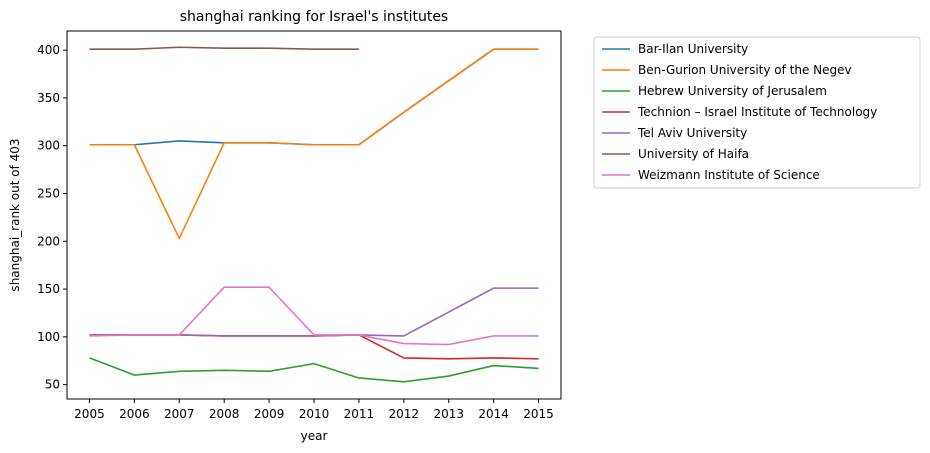 This screenshot has width=930, height=453. What do you see at coordinates (179, 414) in the screenshot?
I see `x-tick-label: 2007` at bounding box center [179, 414].